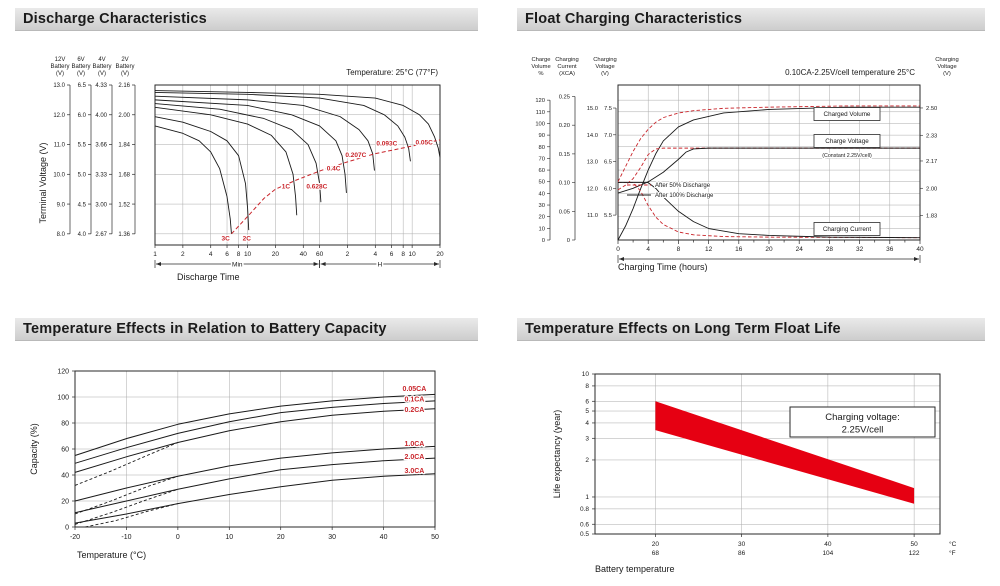 This screenshot has width=1000, height=586. Describe the element at coordinates (915, 544) in the screenshot. I see `x-tick-celsius: 50` at that location.